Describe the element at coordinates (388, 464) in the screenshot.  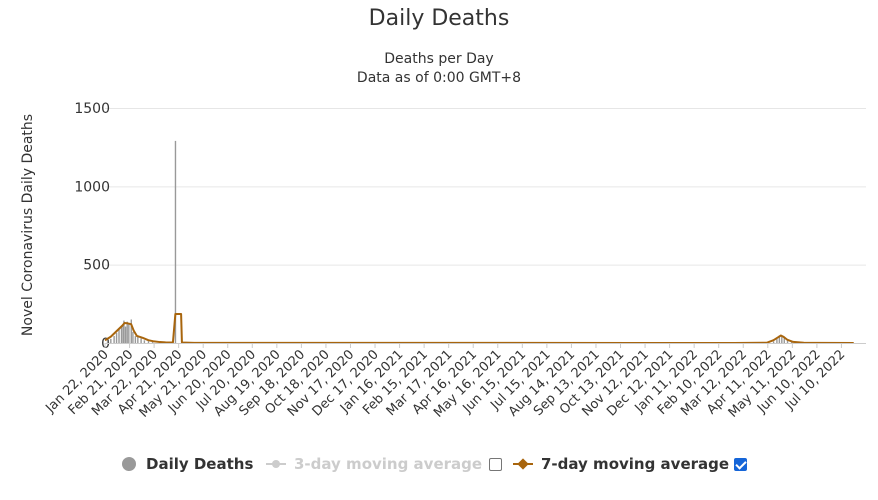
I see `legend-label-3day-average: 3-day moving average` at that location.